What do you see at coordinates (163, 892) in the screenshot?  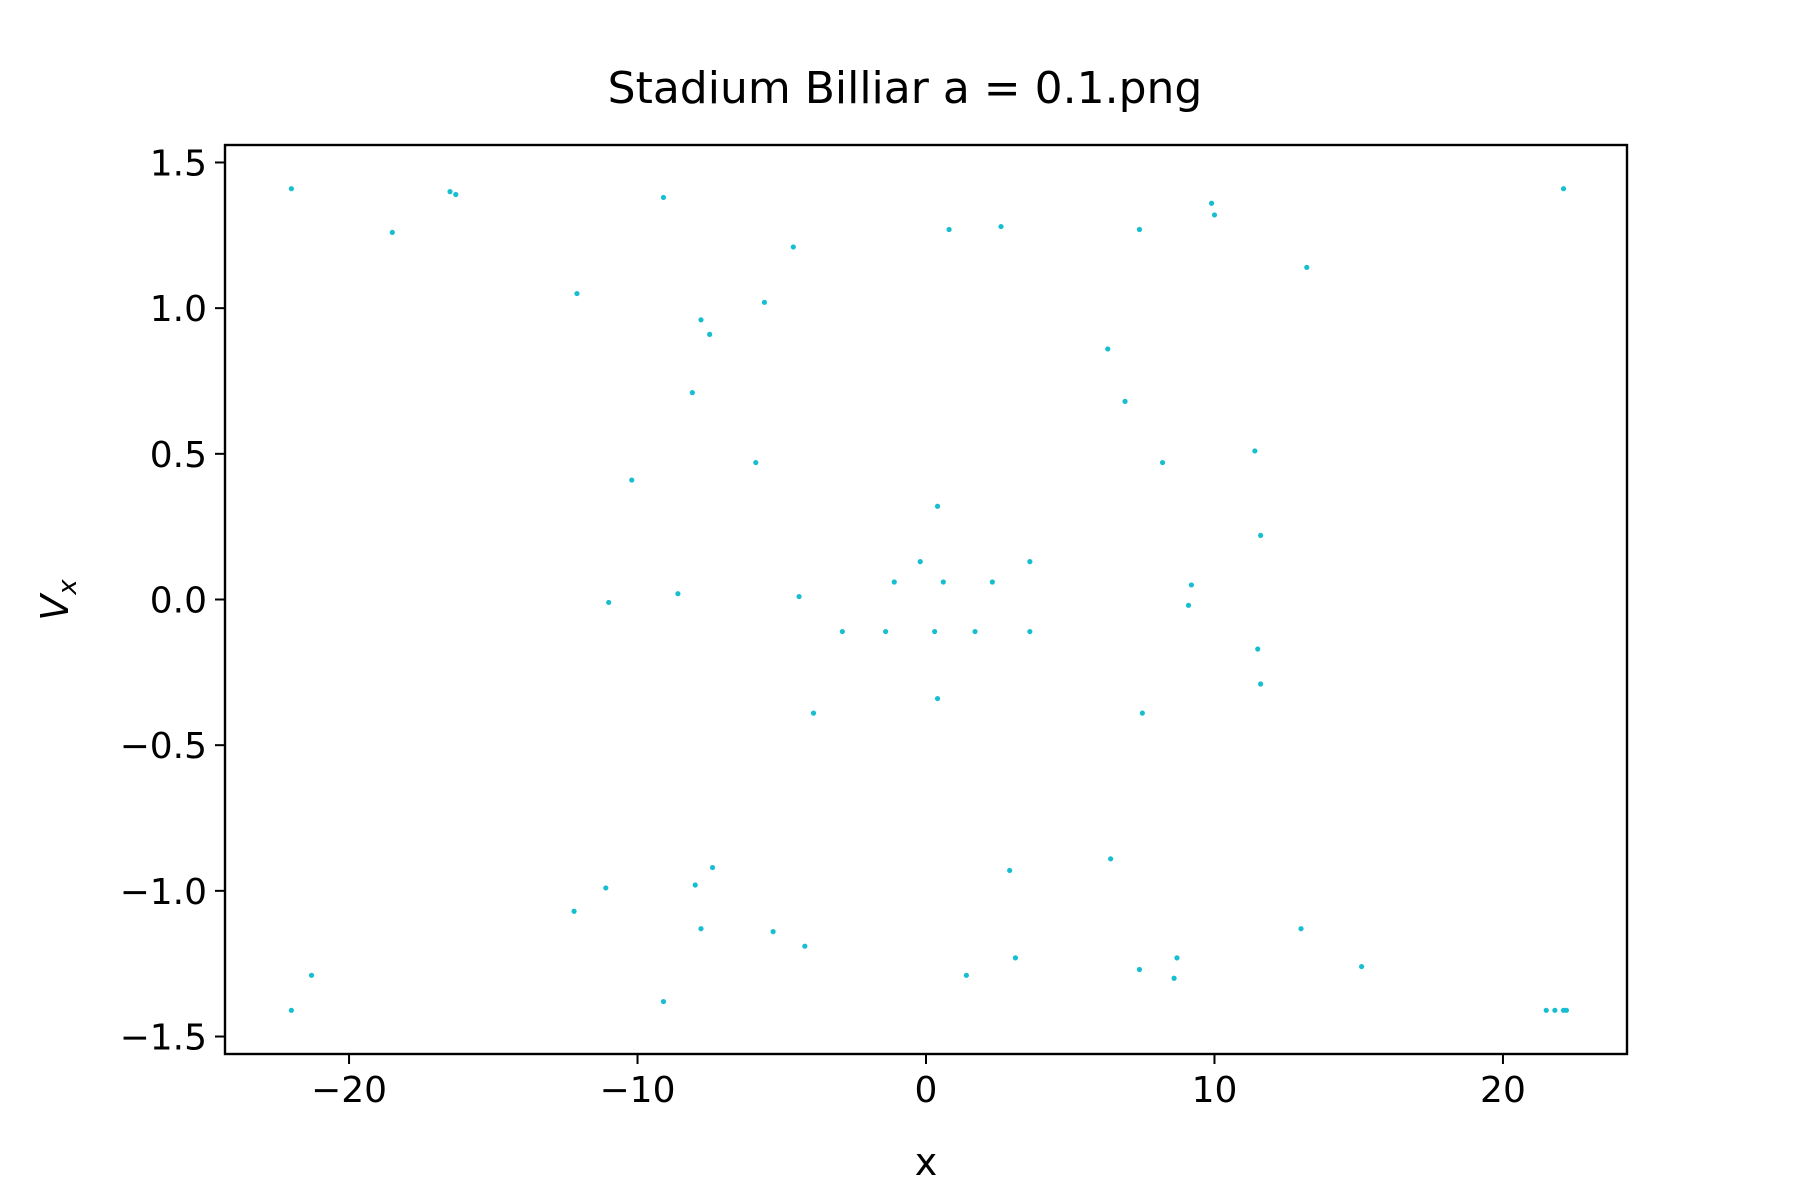 I see `y-tick-label: −1.0` at bounding box center [163, 892].